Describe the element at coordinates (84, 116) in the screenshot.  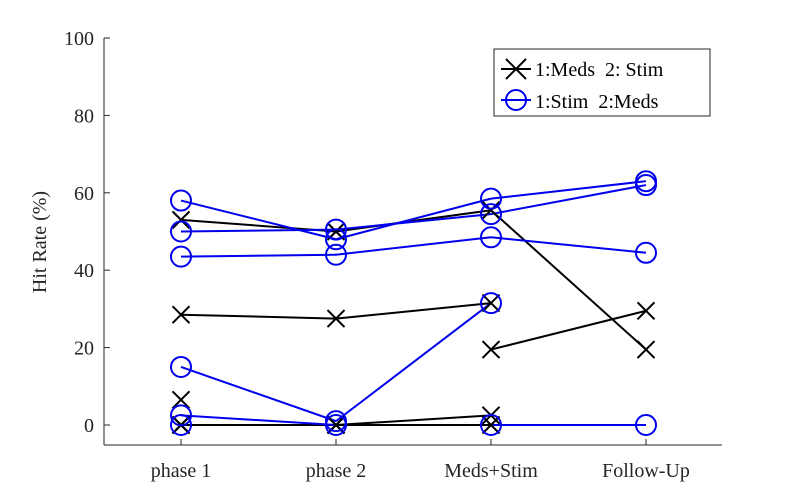
I see `y-tick-label: 80` at that location.